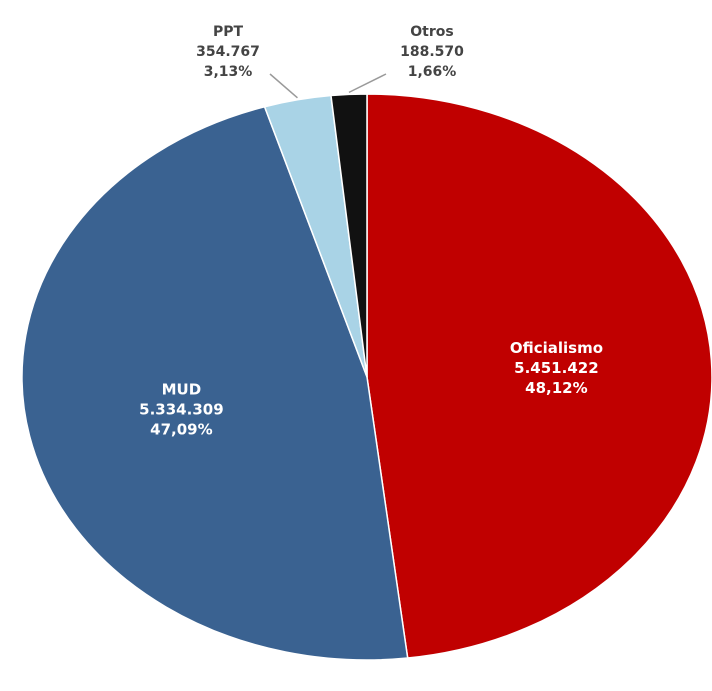 The width and height of the screenshot is (712, 691). I want to click on slice-ppt-label-percent: 3,13%, so click(228, 72).